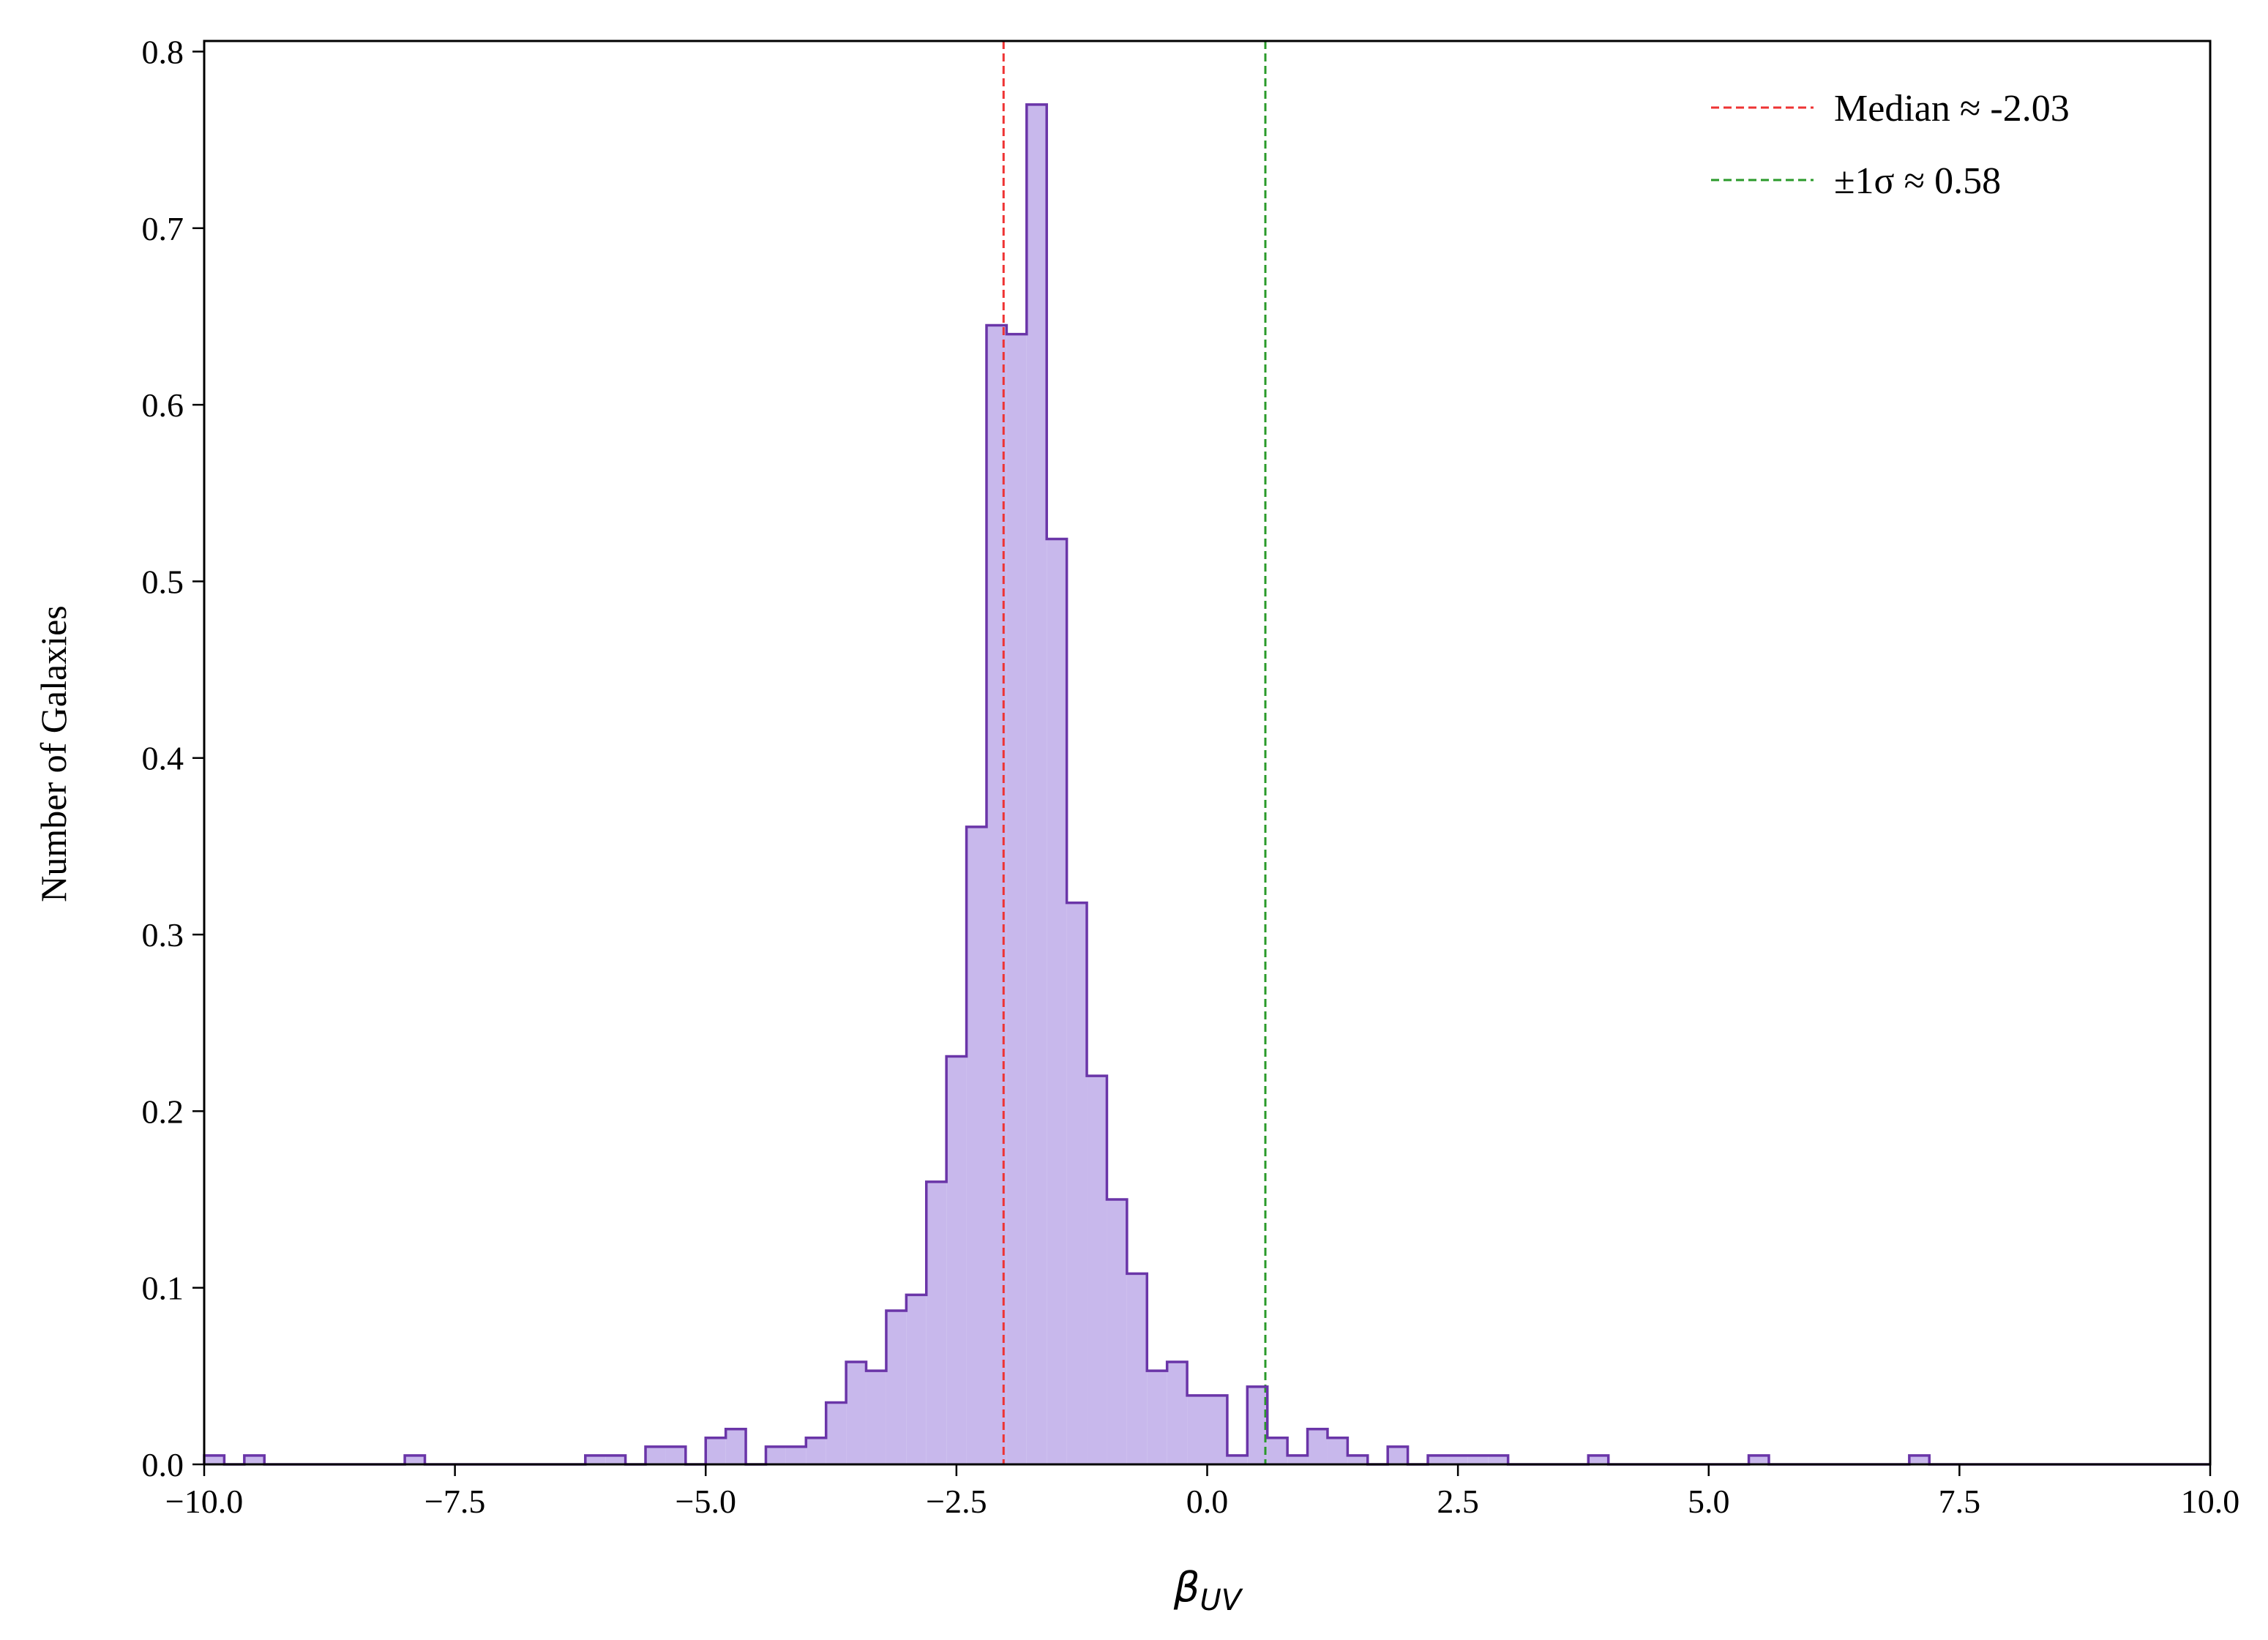 This screenshot has width=2268, height=1640. Describe the element at coordinates (163, 52) in the screenshot. I see `y-tick-label: 0.8` at that location.